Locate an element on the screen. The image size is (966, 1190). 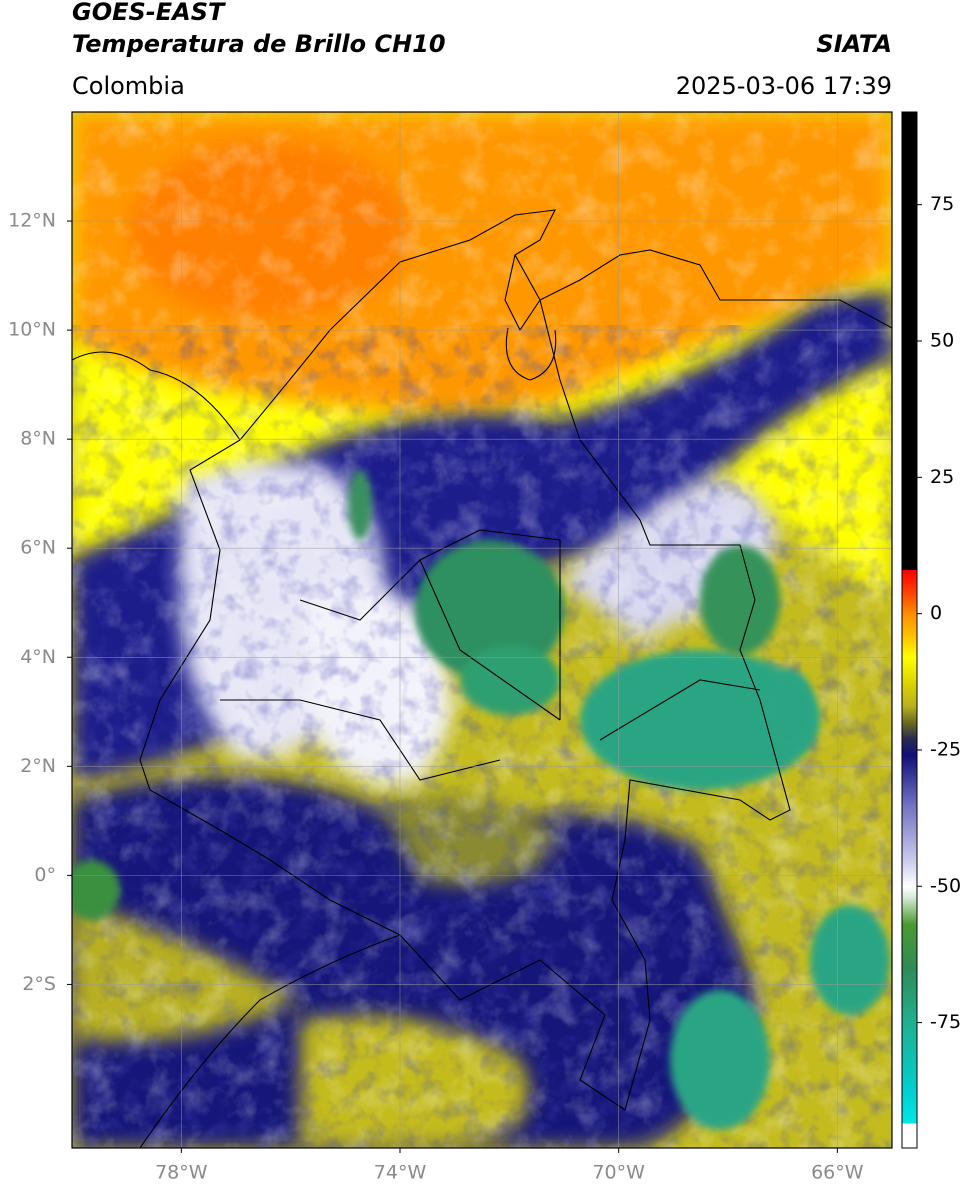
y-tick-label: 10°N is located at coordinates (32, 330).